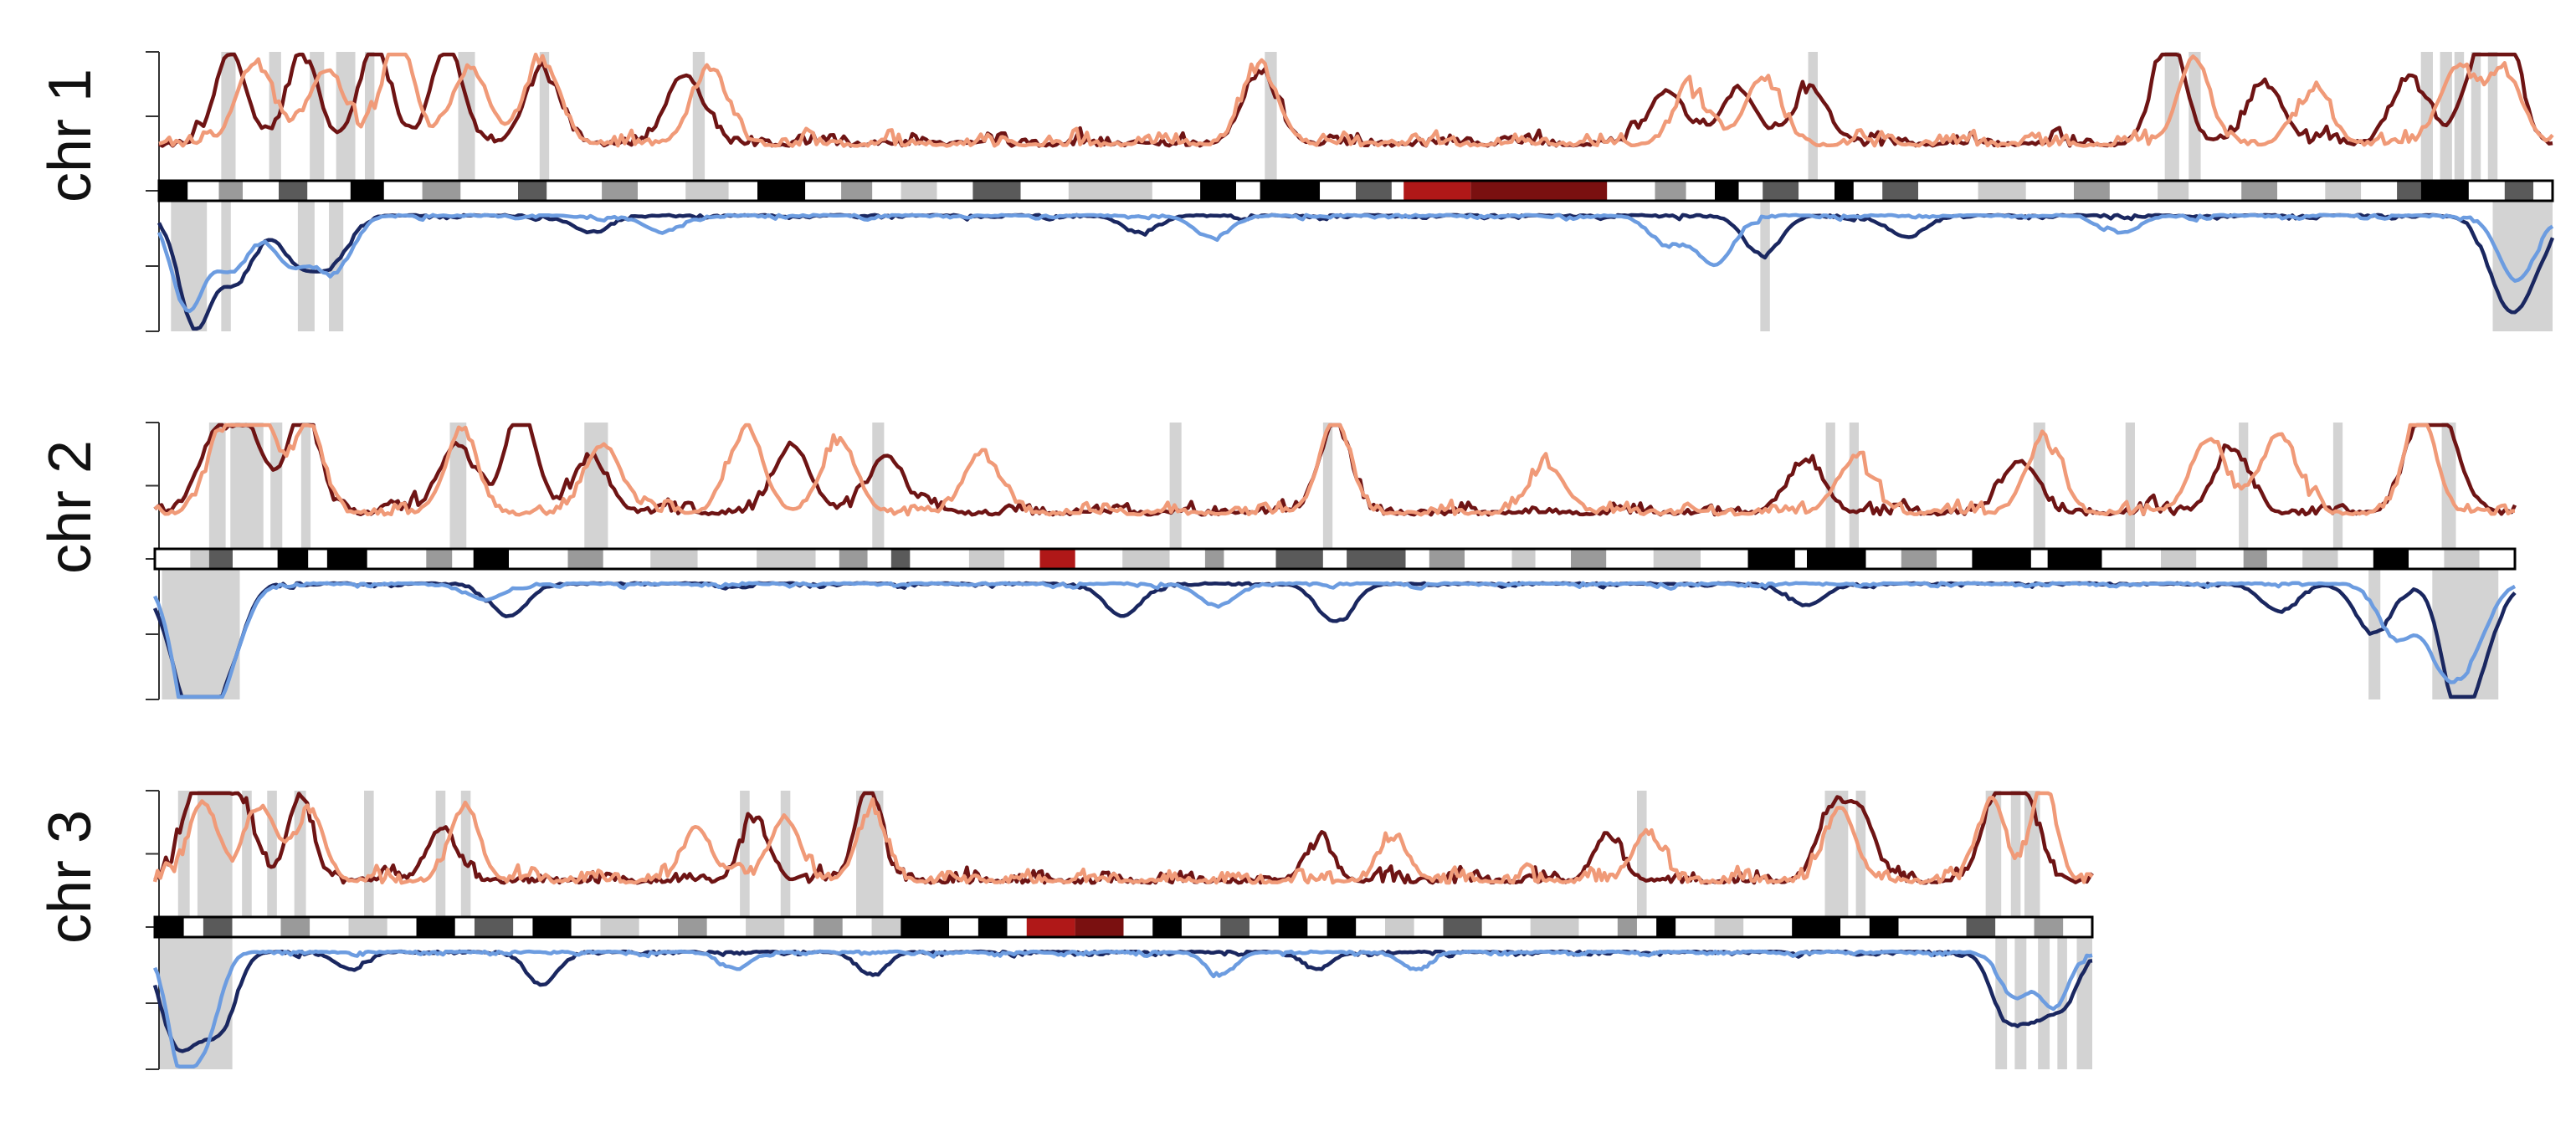  I want to click on chromosome-label: chr 1, so click(70, 135).